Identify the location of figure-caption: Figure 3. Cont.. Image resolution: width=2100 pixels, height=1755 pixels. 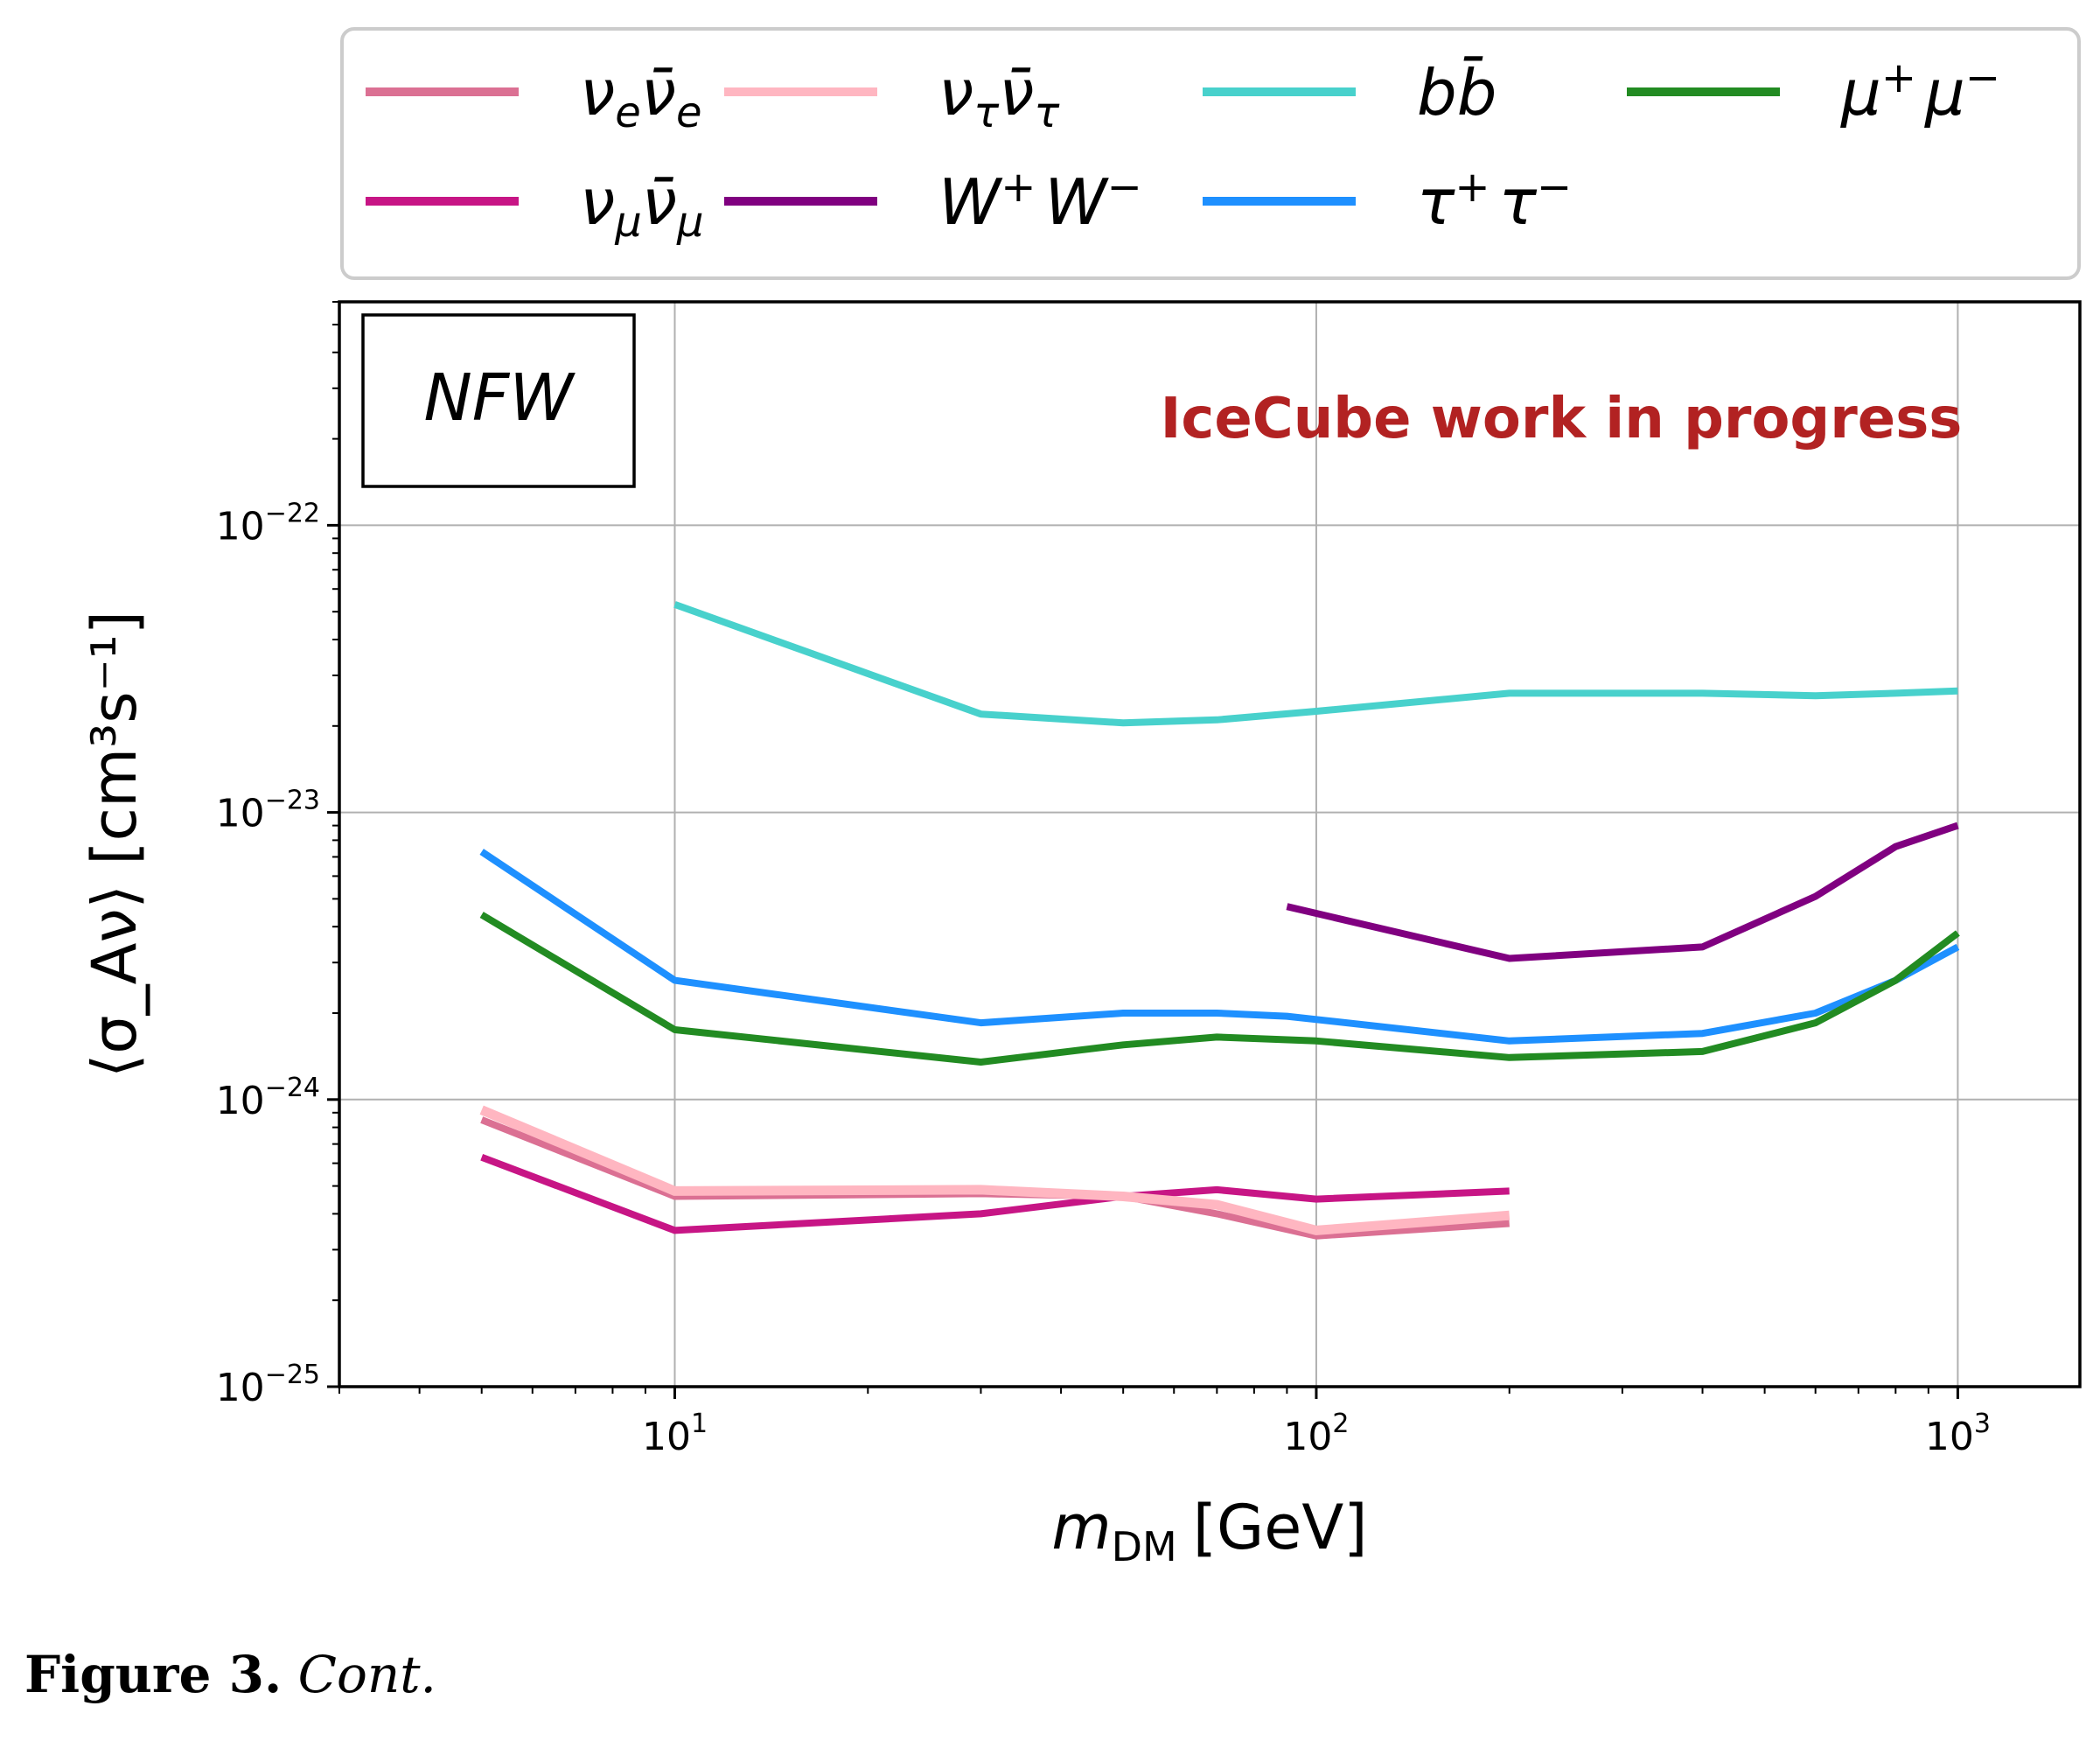
(230, 1674).